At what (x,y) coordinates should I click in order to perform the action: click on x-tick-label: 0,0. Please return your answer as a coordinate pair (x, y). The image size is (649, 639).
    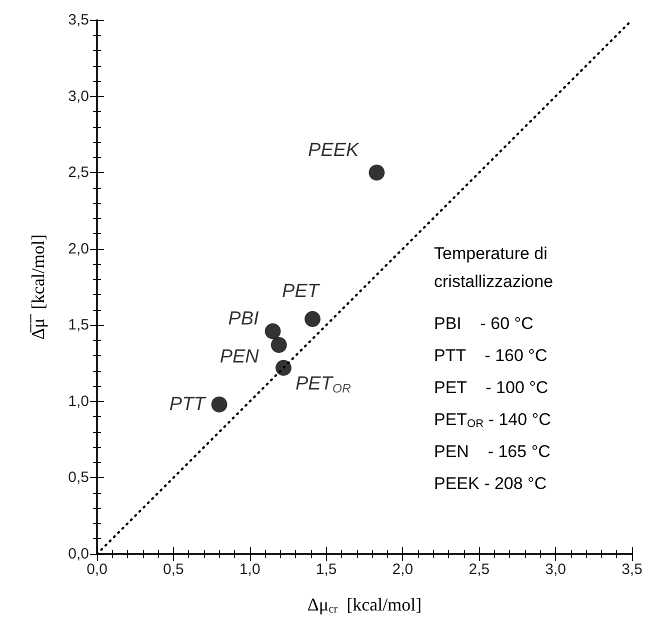
    Looking at the image, I should click on (97, 569).